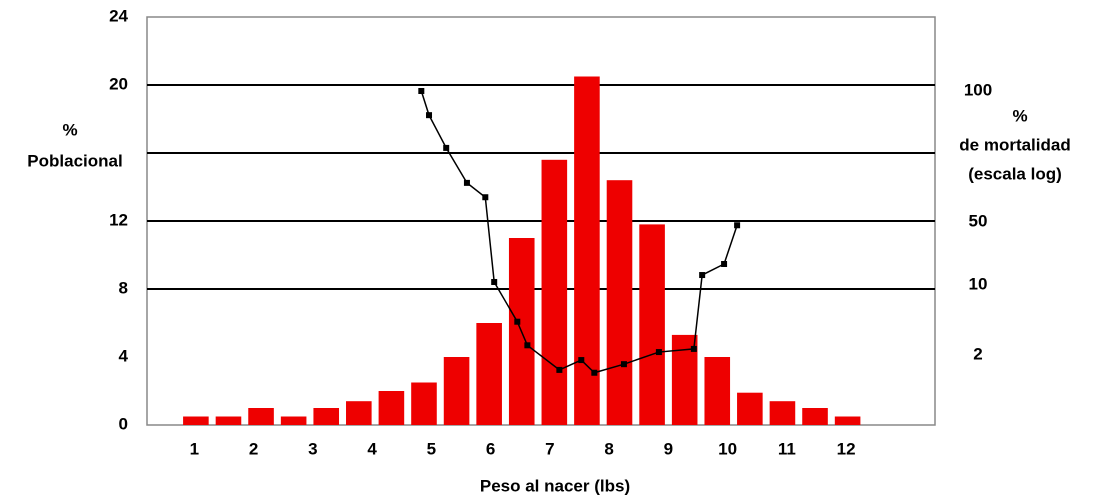 This screenshot has height=499, width=1103. Describe the element at coordinates (124, 355) in the screenshot. I see `y-tick-label: 4` at that location.